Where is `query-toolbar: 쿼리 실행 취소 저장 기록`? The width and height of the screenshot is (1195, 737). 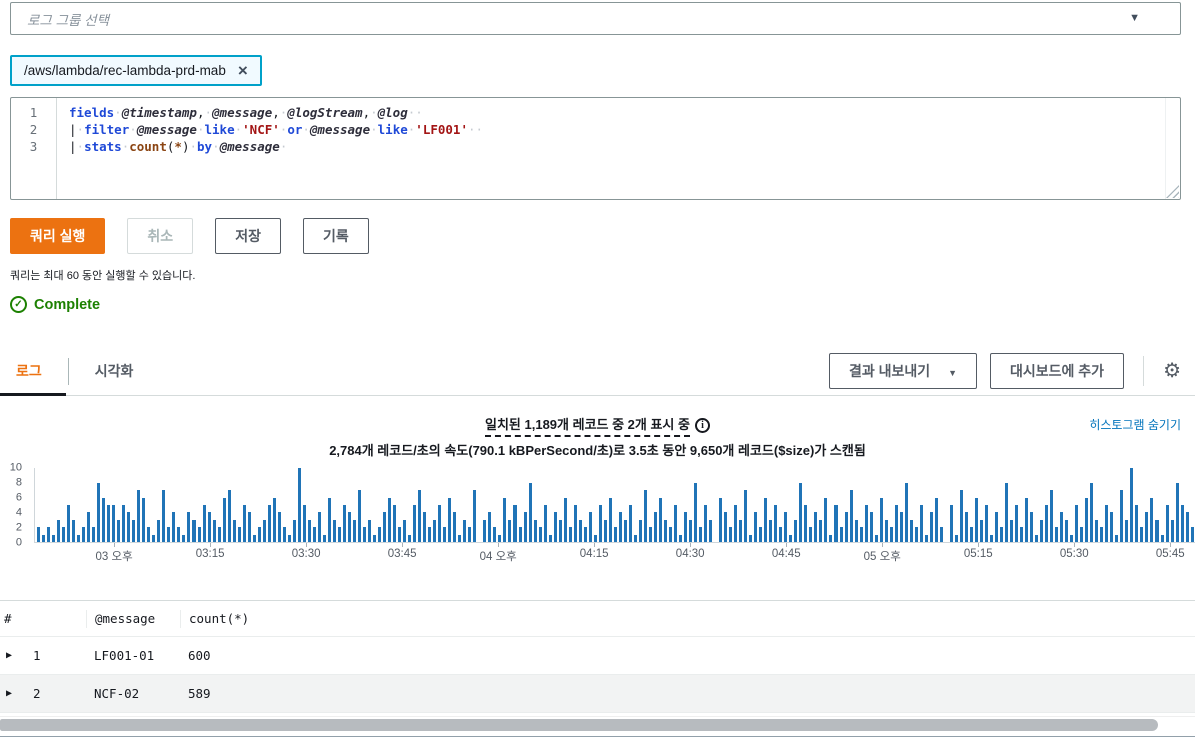 query-toolbar: 쿼리 실행 취소 저장 기록 is located at coordinates (597, 236).